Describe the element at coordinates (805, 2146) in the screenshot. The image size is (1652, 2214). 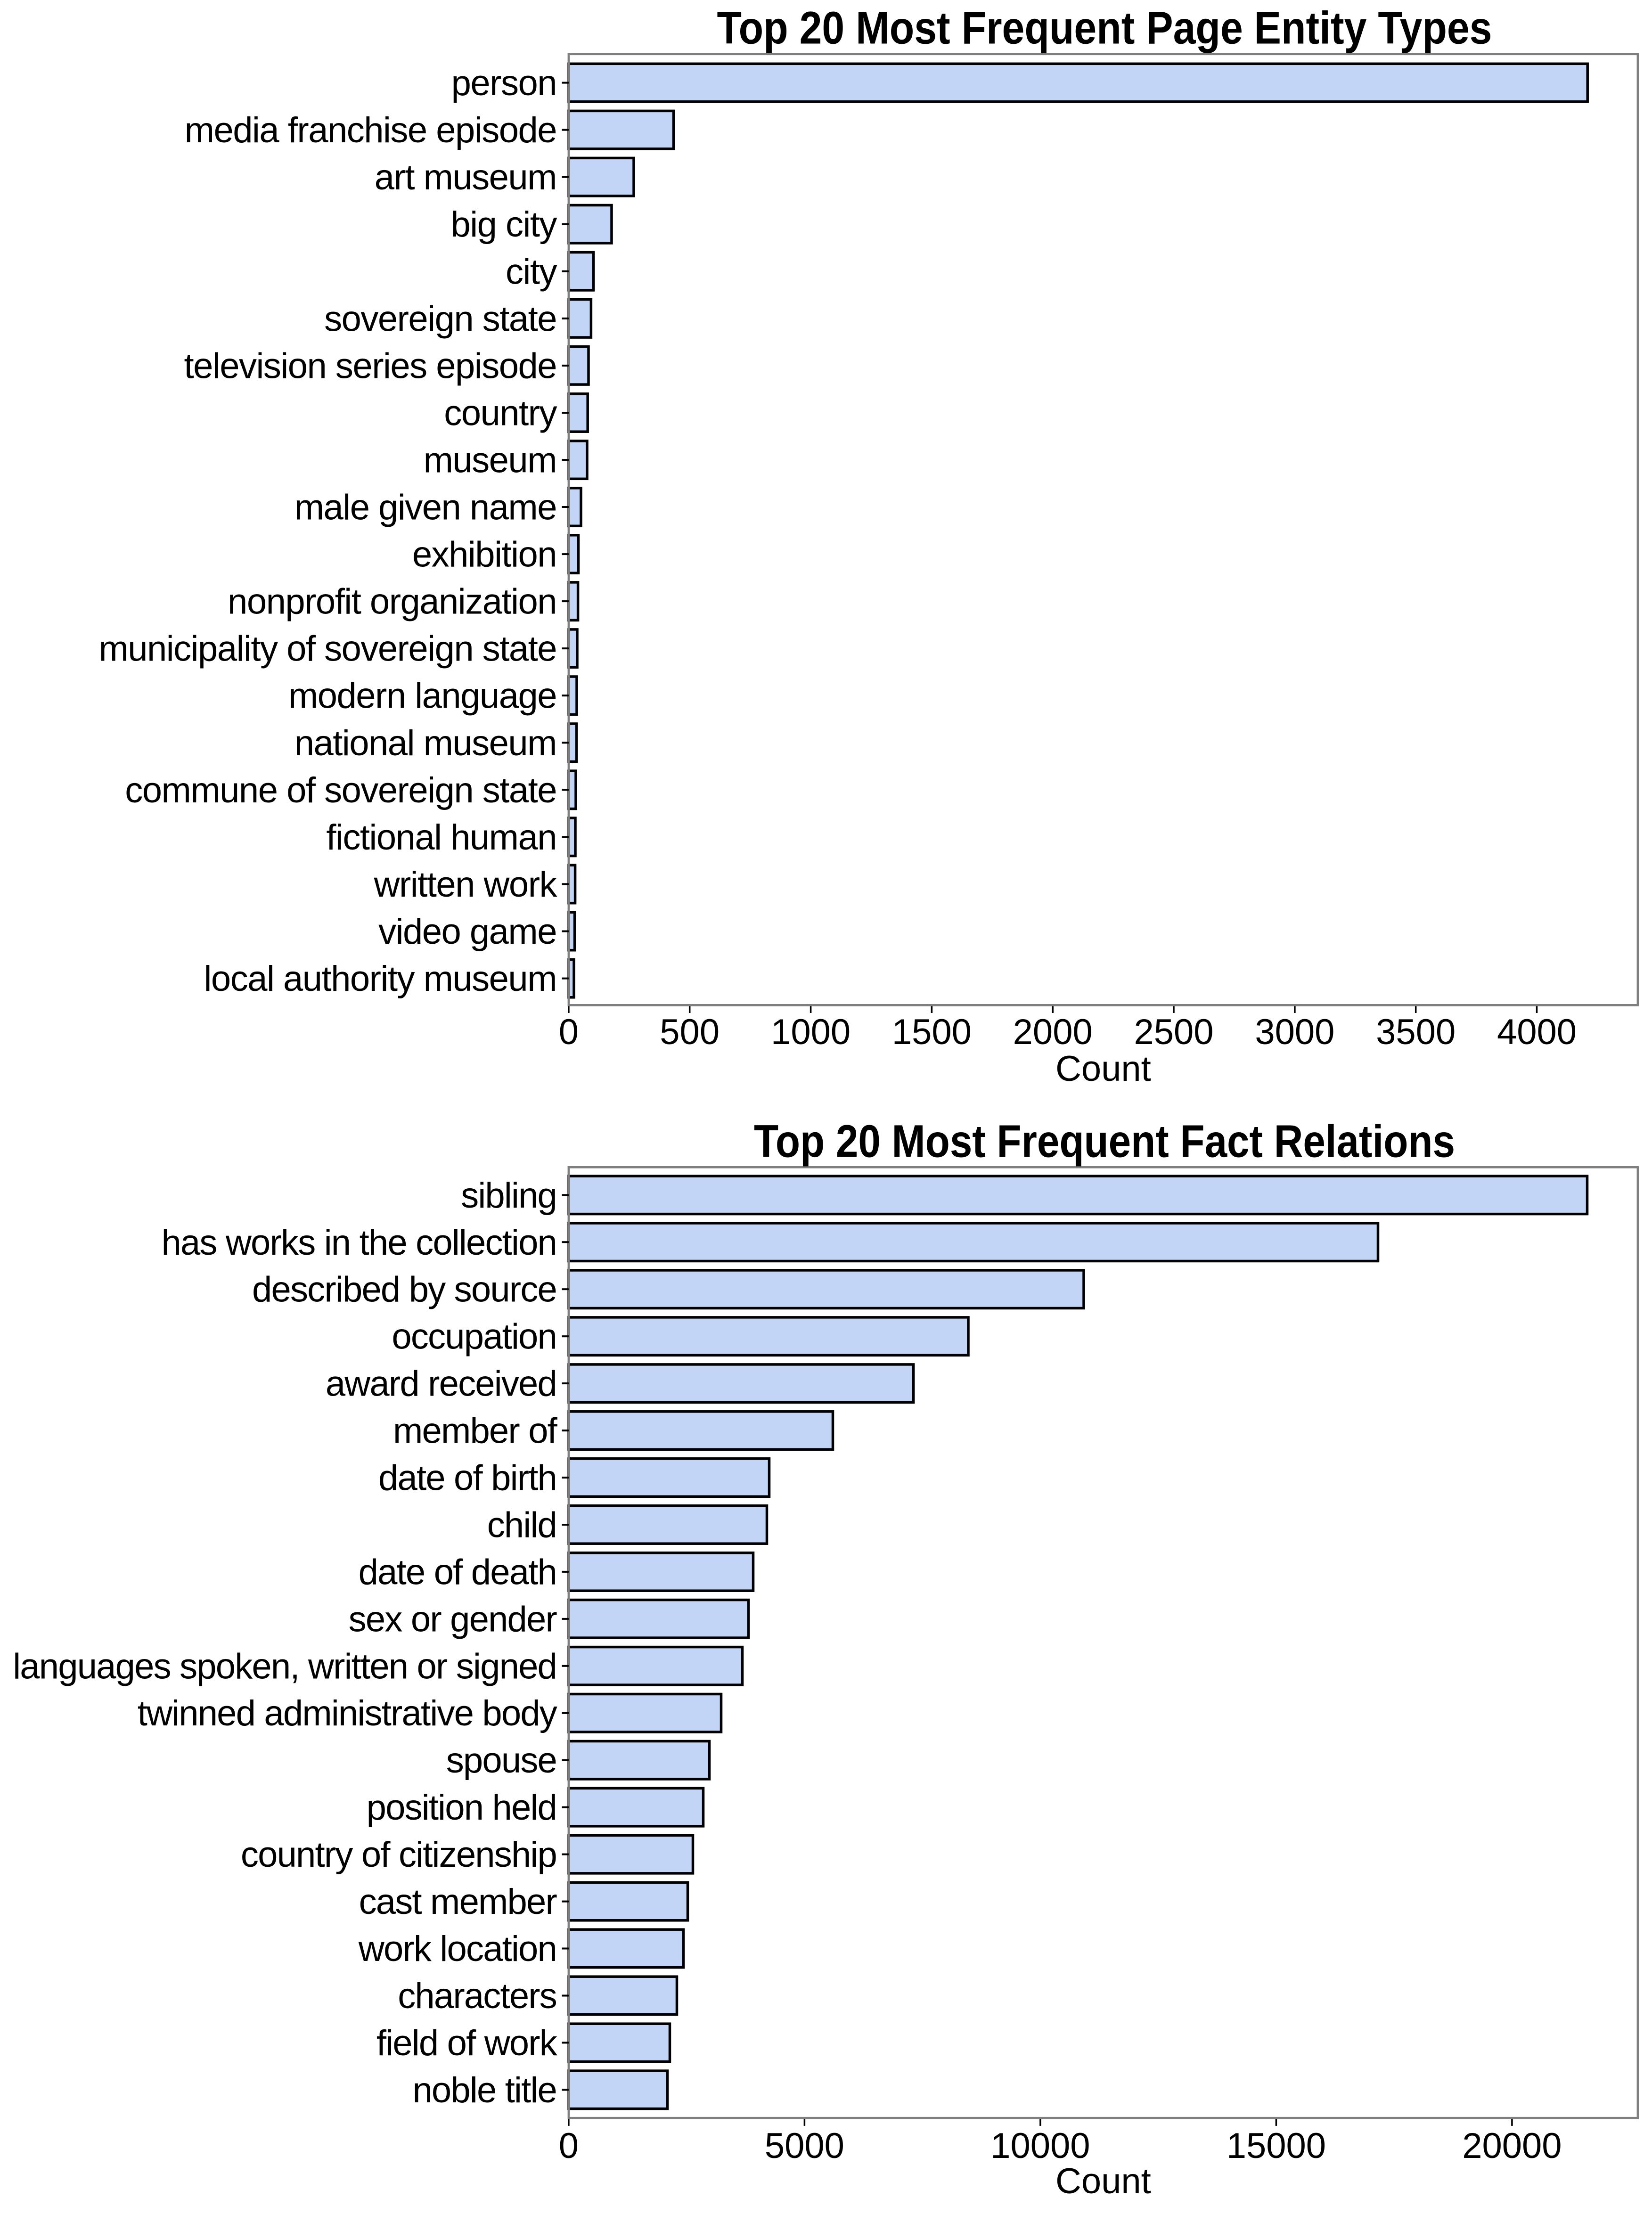
I see `svg-text: 5000` at that location.